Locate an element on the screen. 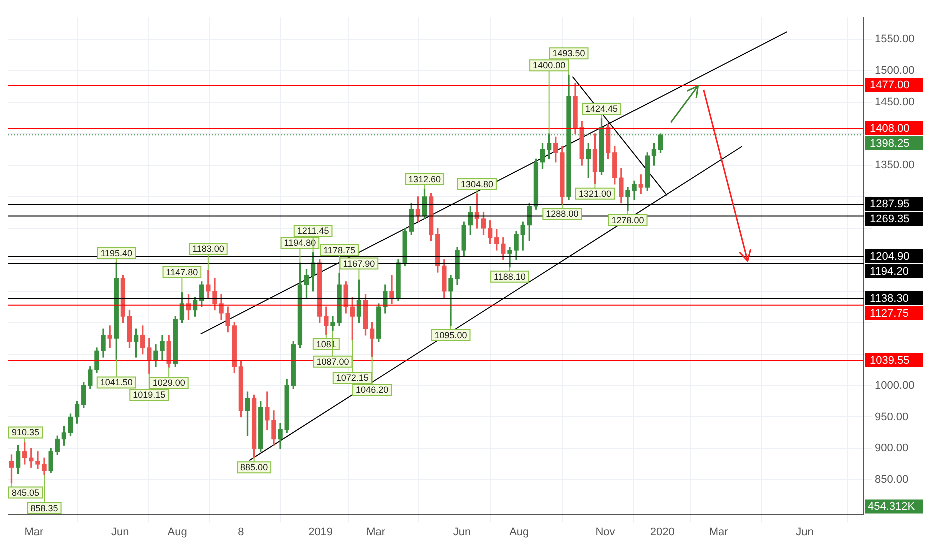 This screenshot has height=550, width=932. ref-line-label: 1477.00 is located at coordinates (890, 86).